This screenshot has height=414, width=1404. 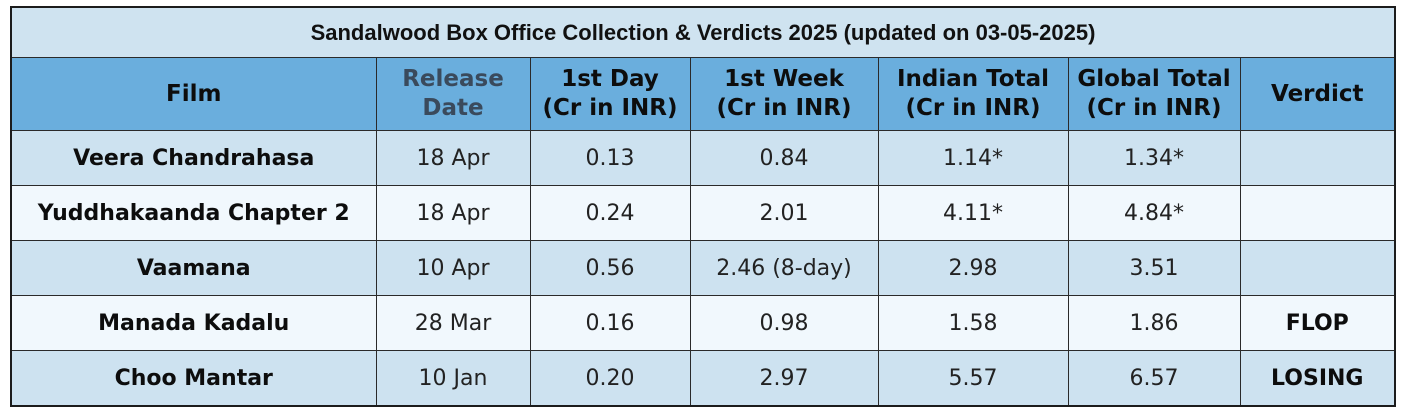 I want to click on first-day-value: 0.13, so click(x=610, y=158).